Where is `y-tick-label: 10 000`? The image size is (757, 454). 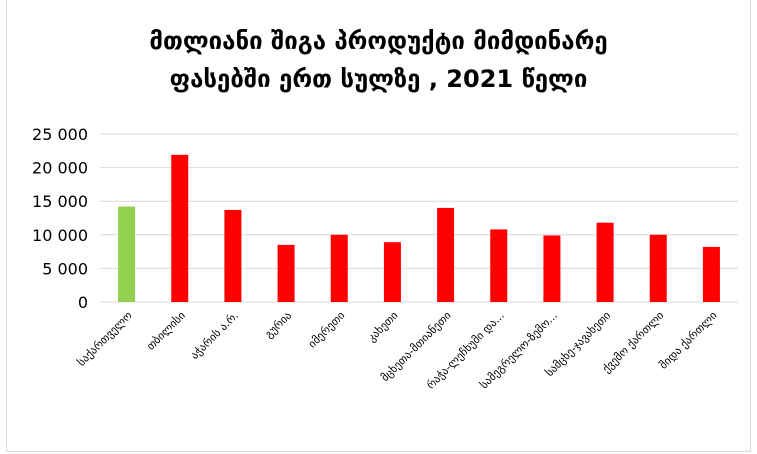
y-tick-label: 10 000 is located at coordinates (60, 235).